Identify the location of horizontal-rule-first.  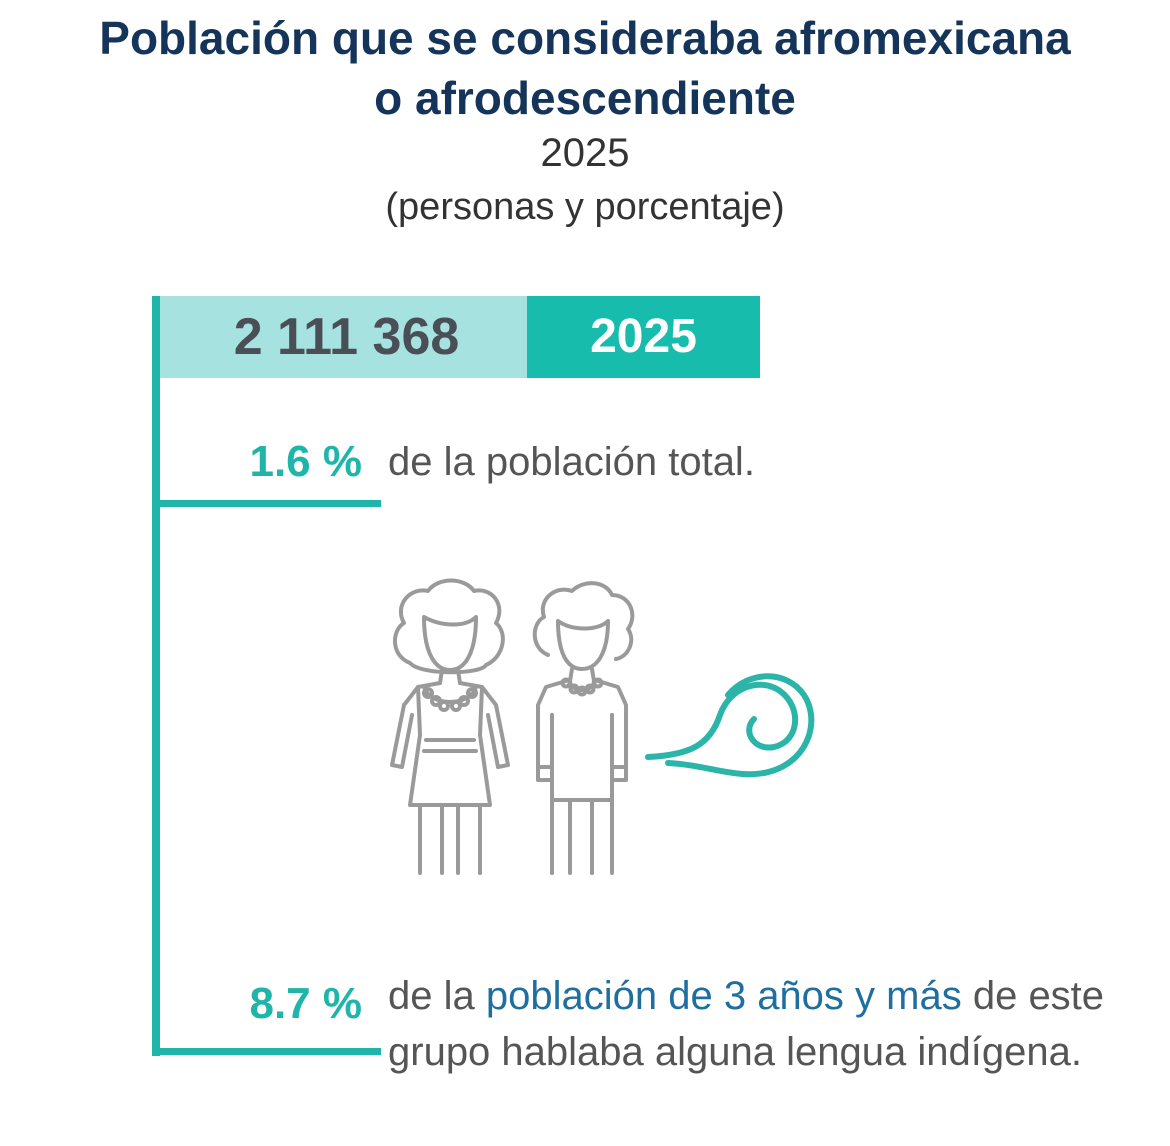
(266, 503).